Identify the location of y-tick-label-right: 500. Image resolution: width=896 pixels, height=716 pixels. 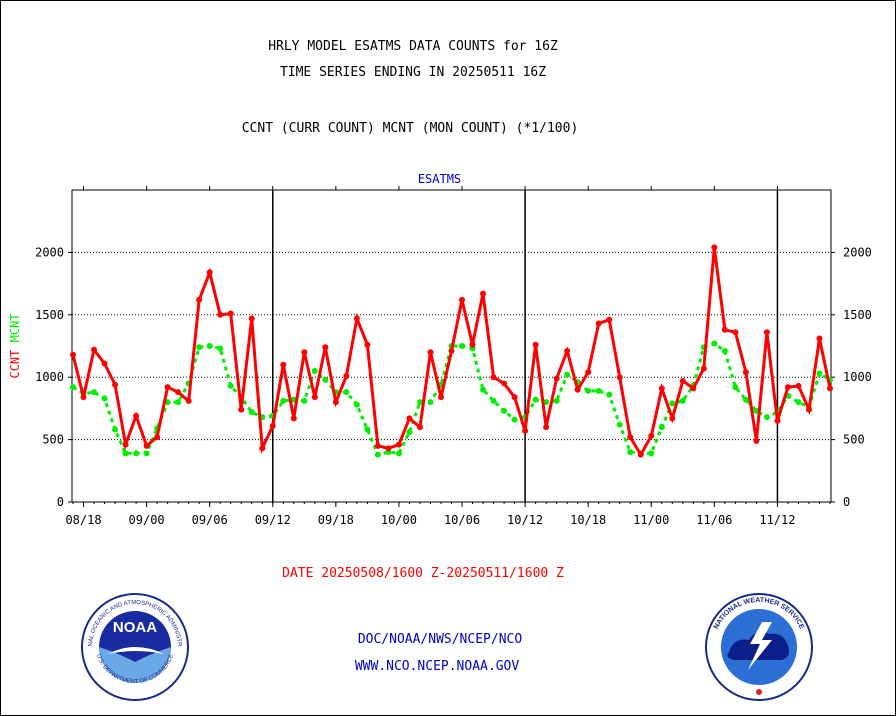
(854, 440).